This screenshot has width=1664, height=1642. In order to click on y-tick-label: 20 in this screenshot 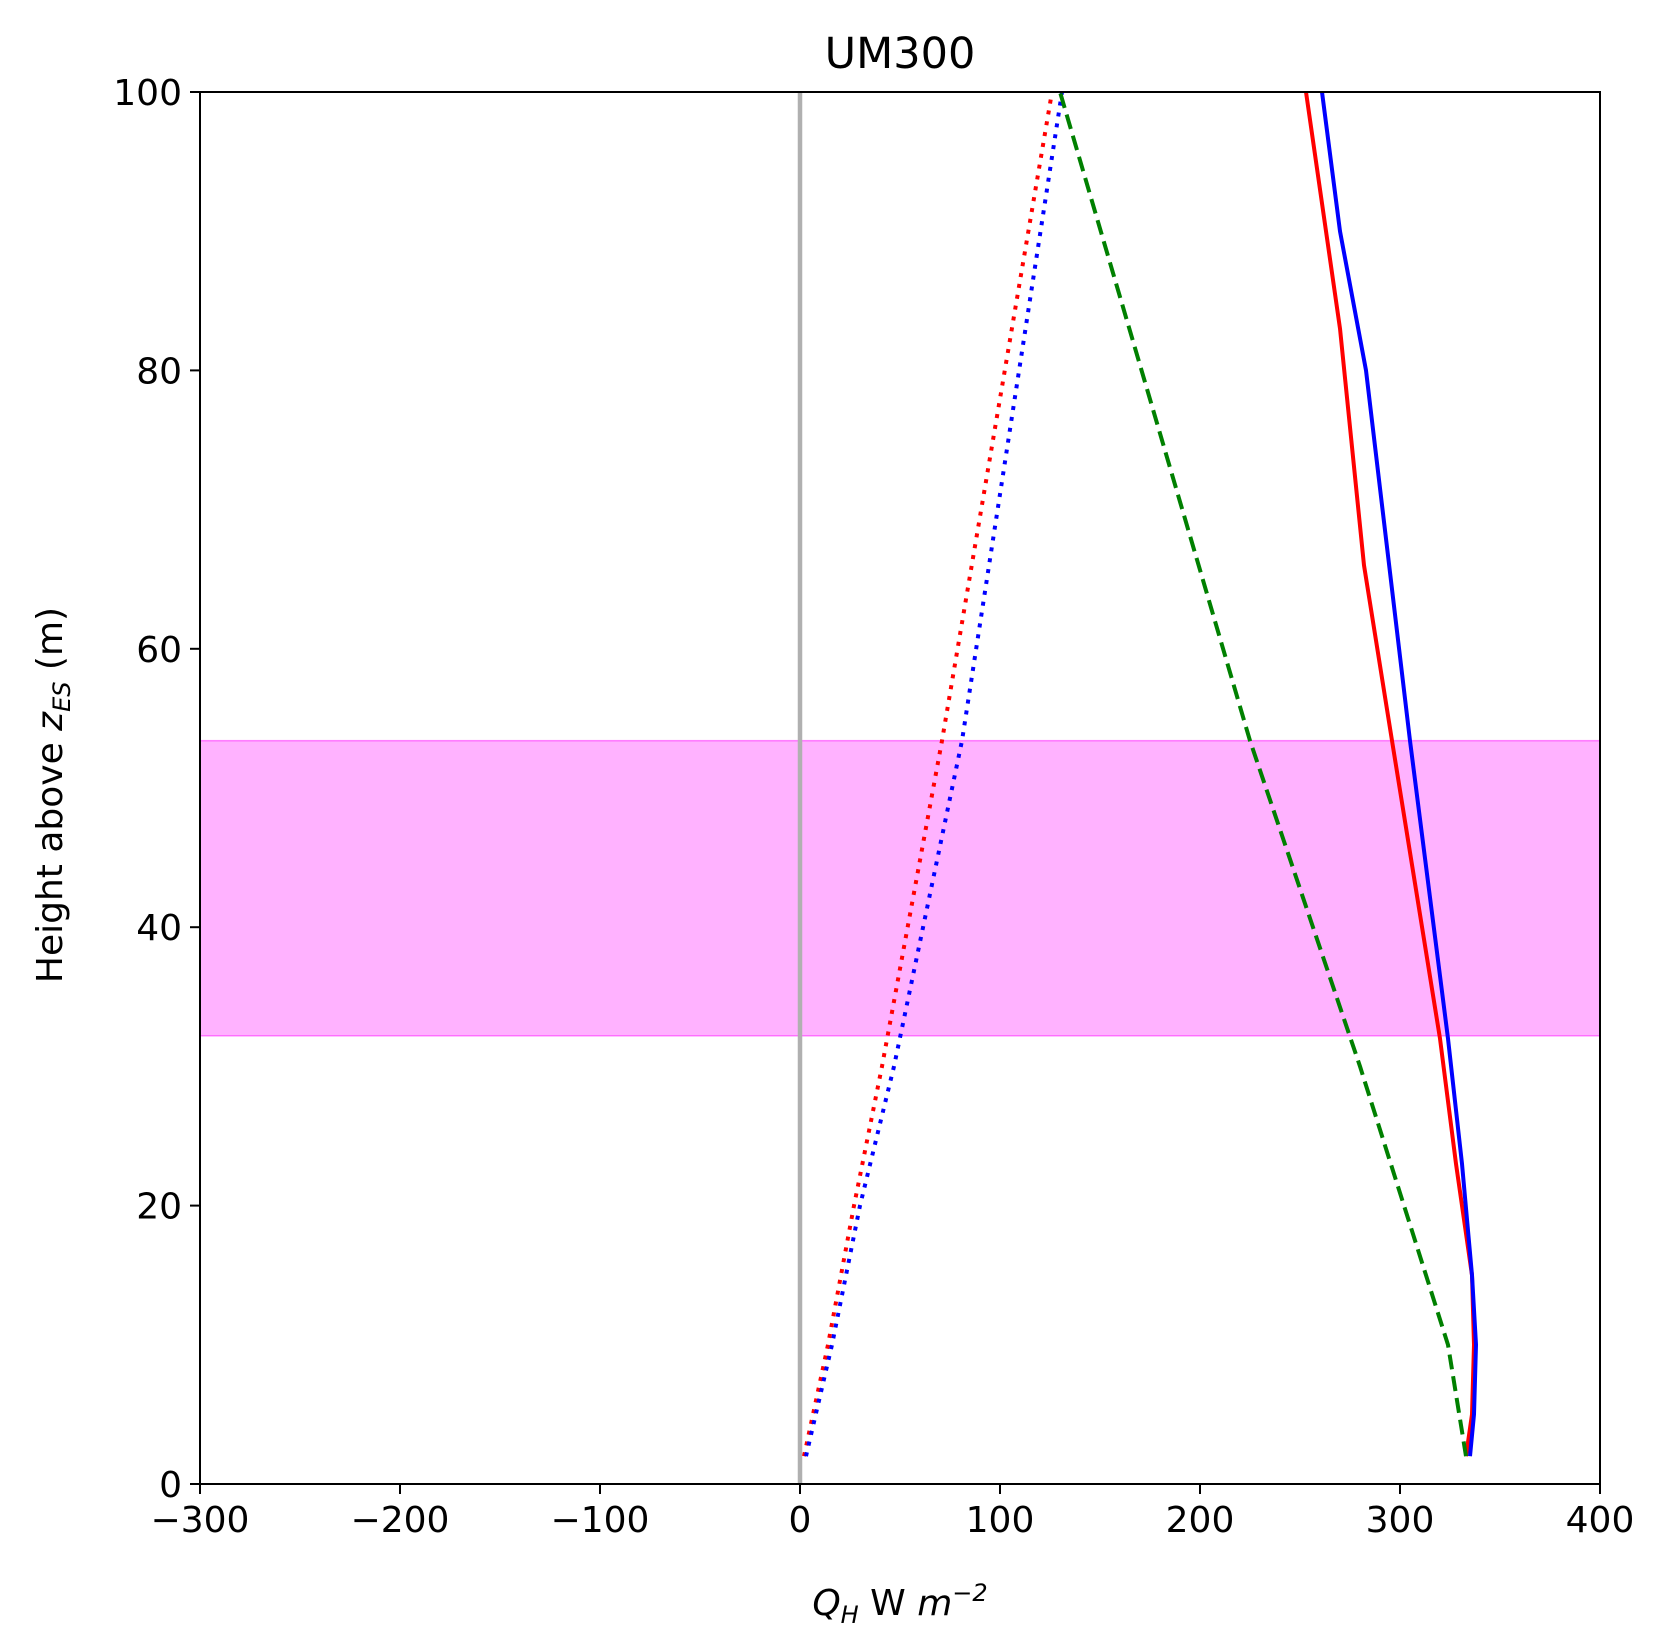, I will do `click(159, 1207)`.